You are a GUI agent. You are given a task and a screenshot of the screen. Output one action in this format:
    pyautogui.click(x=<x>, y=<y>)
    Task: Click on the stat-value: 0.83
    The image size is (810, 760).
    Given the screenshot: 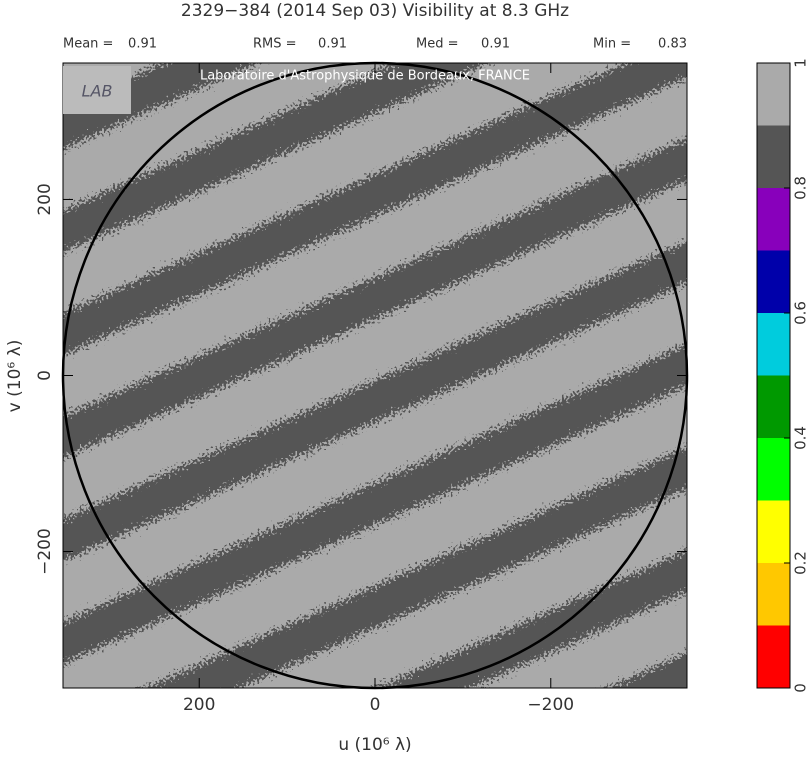 What is the action you would take?
    pyautogui.click(x=672, y=44)
    